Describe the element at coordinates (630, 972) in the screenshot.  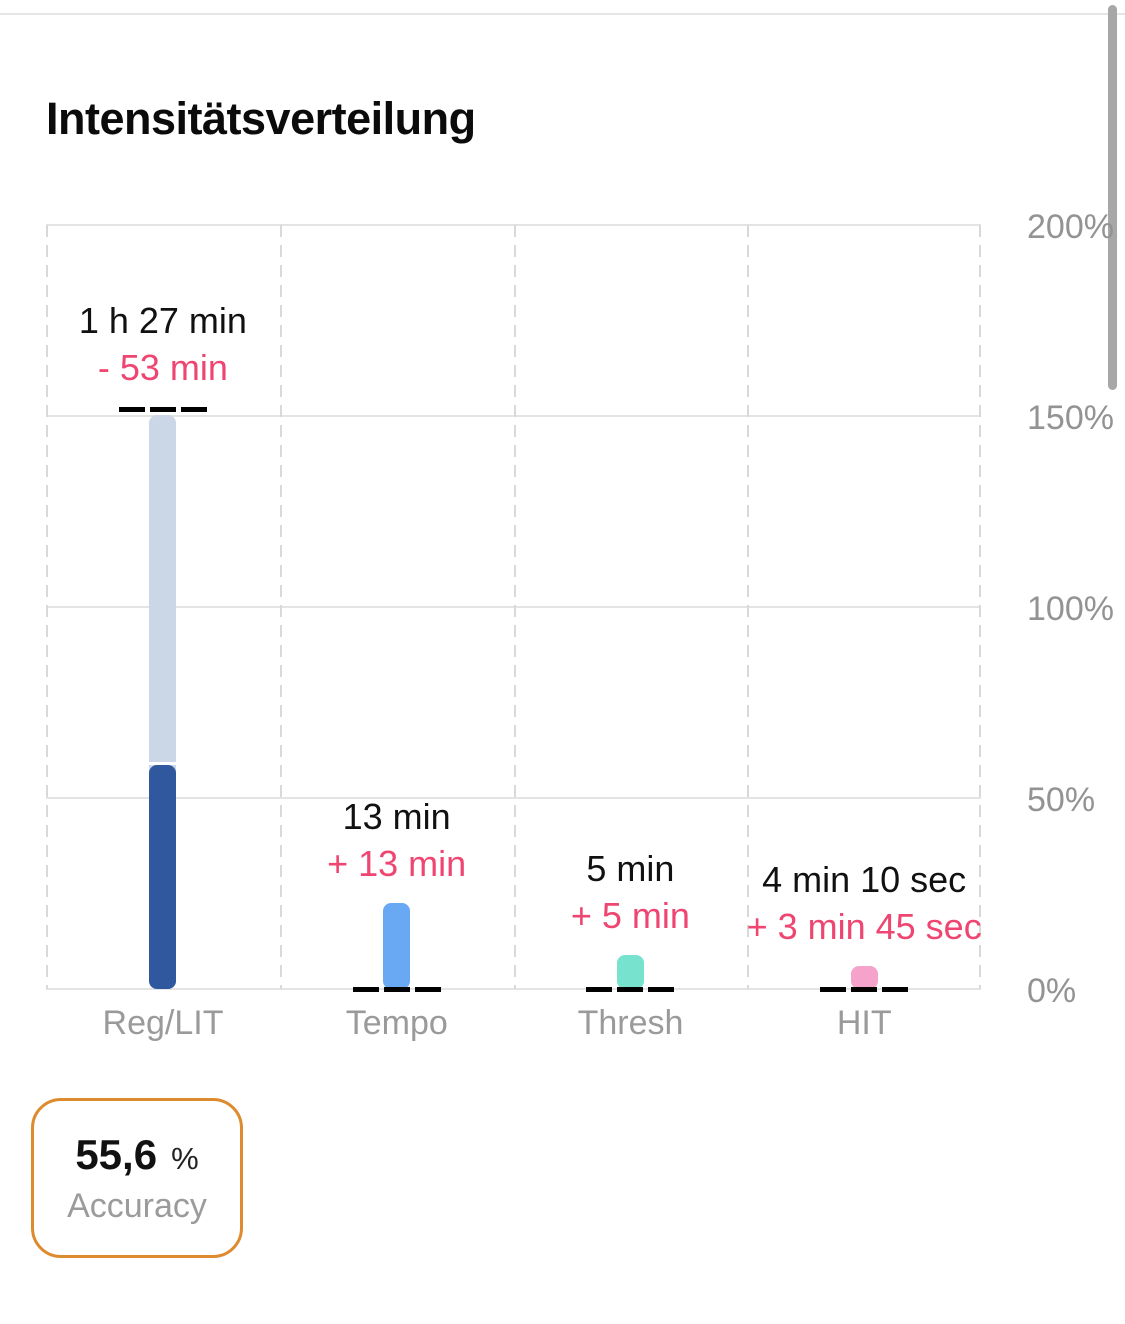
I see `actual-bar-Thresh` at that location.